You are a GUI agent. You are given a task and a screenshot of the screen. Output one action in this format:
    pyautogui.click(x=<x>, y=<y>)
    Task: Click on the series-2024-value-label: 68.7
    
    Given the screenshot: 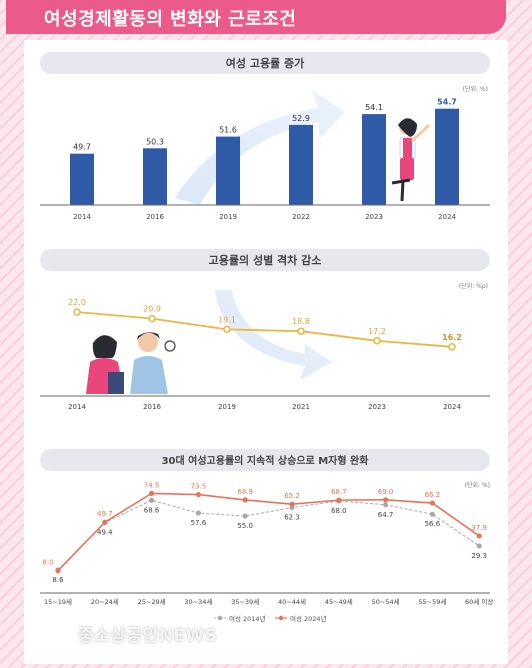 What is the action you would take?
    pyautogui.click(x=339, y=492)
    